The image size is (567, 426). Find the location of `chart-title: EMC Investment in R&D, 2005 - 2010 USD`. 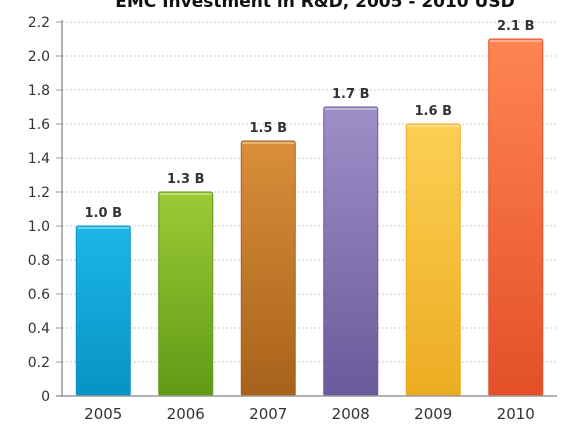

chart-title: EMC Investment in R&D, 2005 - 2010 USD is located at coordinates (314, 6).